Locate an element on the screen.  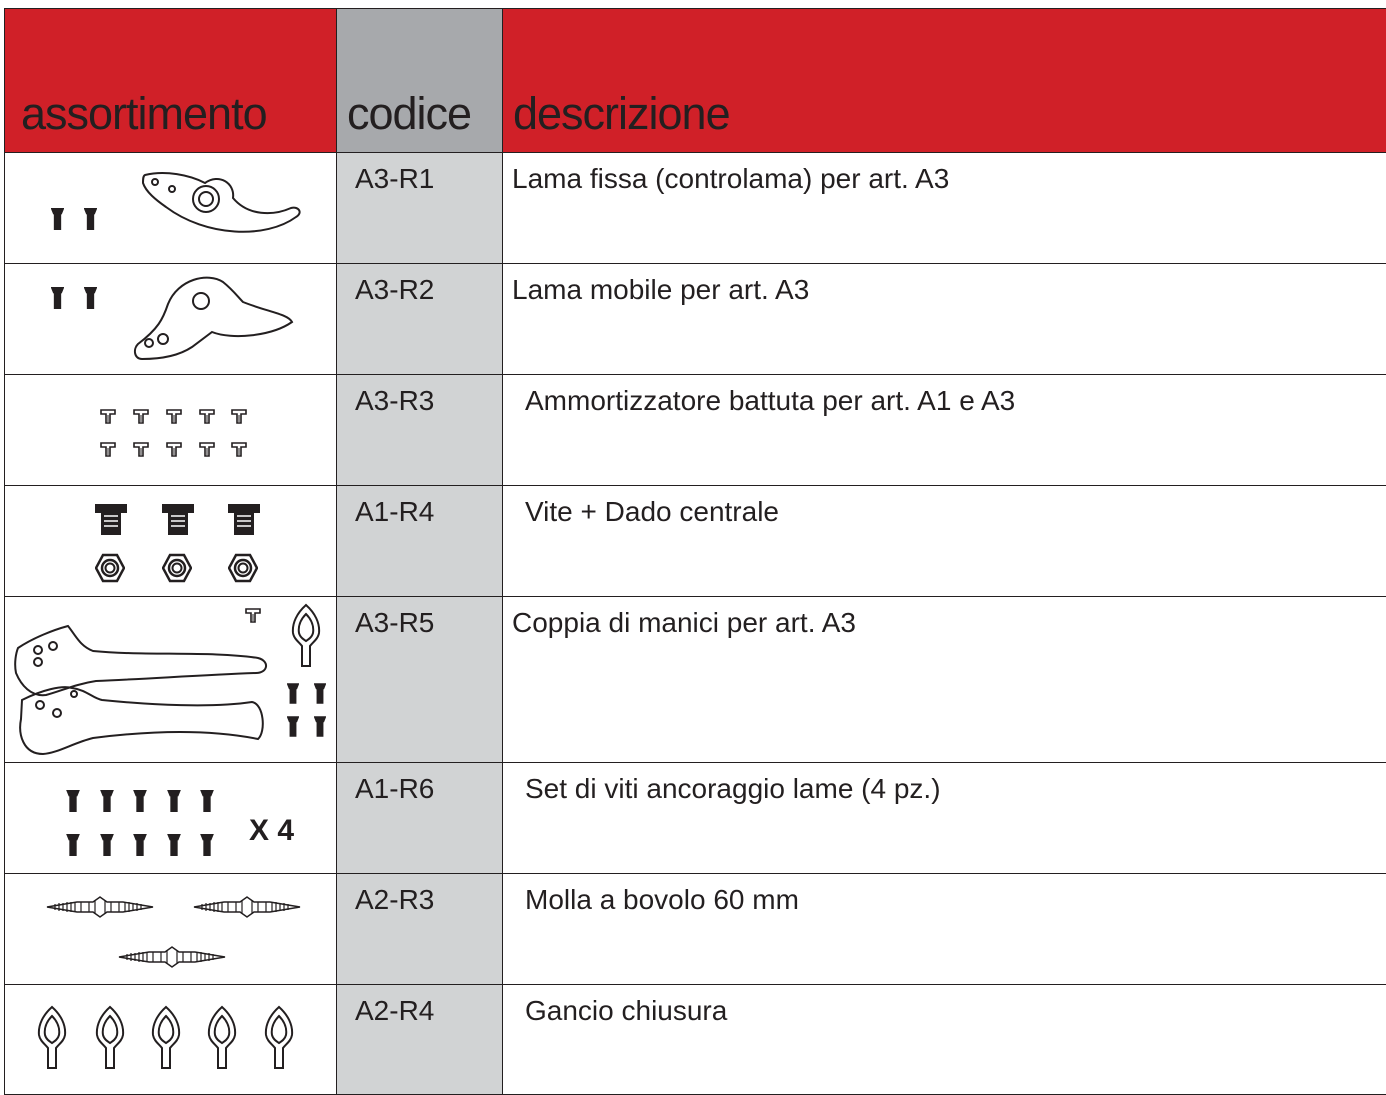
header-text: descrizione is located at coordinates (622, 113).